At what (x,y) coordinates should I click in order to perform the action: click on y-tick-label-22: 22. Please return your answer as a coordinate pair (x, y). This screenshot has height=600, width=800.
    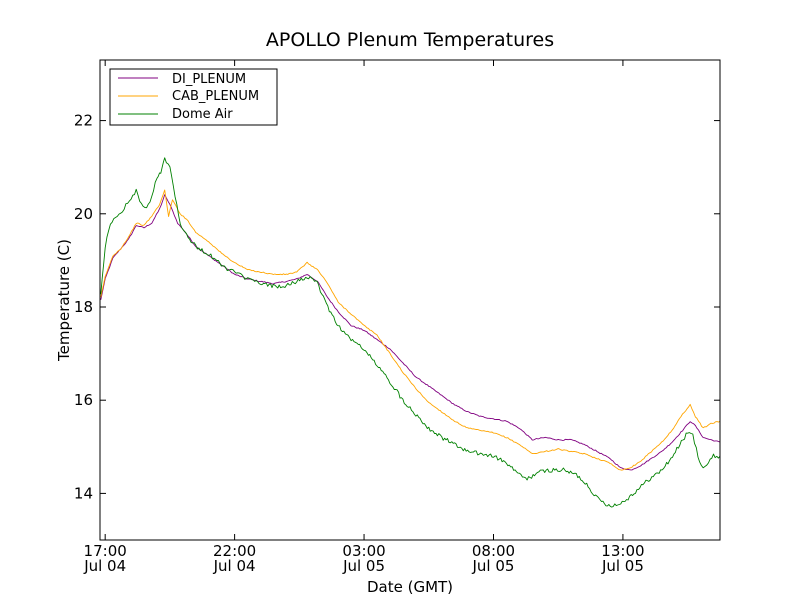
    Looking at the image, I should click on (83, 121).